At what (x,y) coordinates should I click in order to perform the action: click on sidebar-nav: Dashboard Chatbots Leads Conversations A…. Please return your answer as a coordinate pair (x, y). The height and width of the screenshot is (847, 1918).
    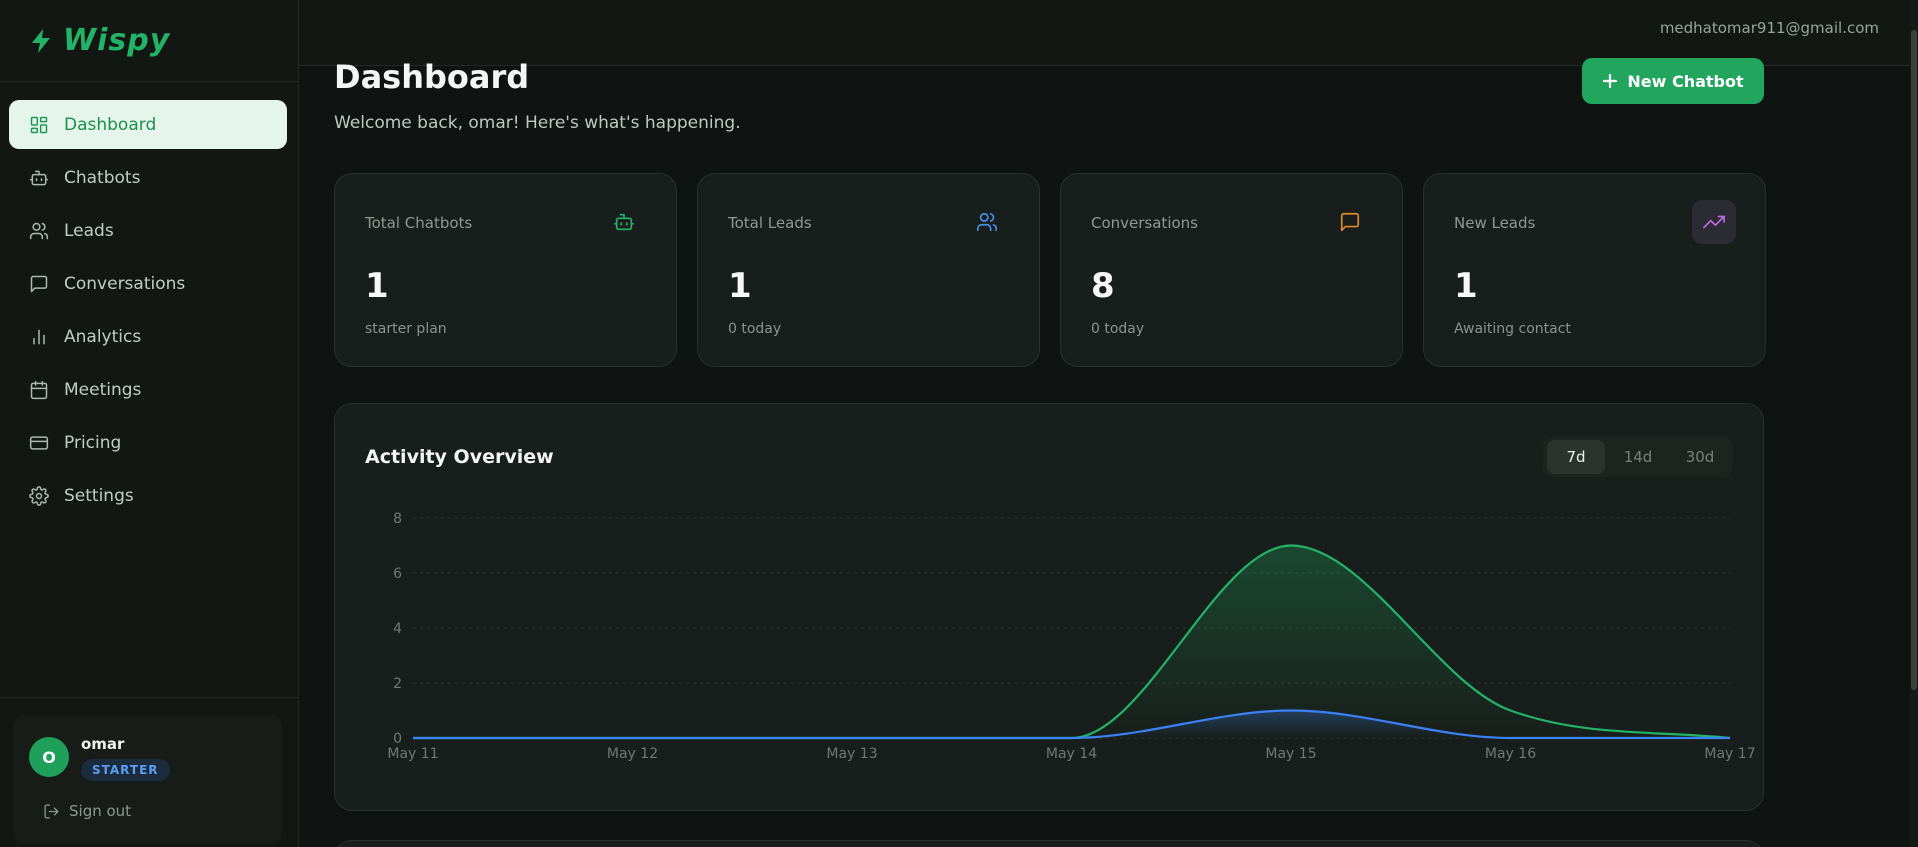
    Looking at the image, I should click on (149, 301).